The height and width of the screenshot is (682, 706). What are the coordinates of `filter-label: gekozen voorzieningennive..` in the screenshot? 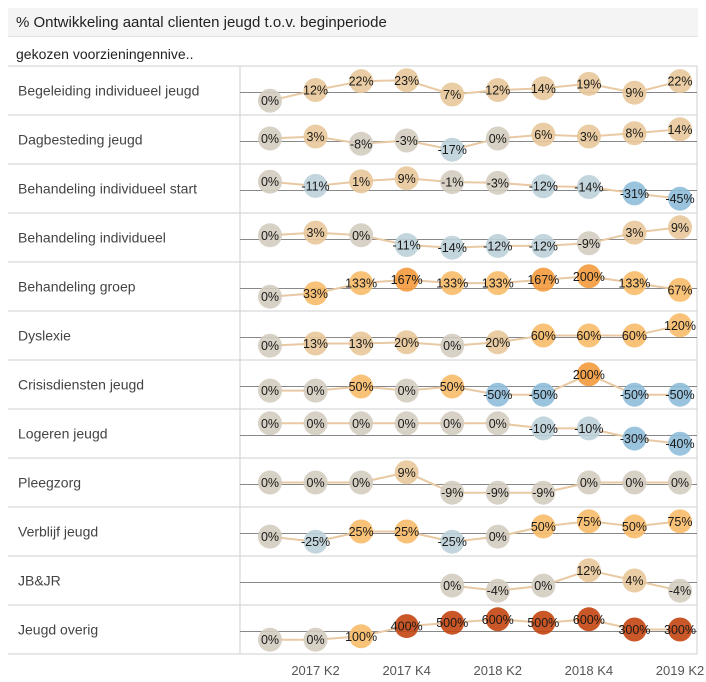 It's located at (105, 54).